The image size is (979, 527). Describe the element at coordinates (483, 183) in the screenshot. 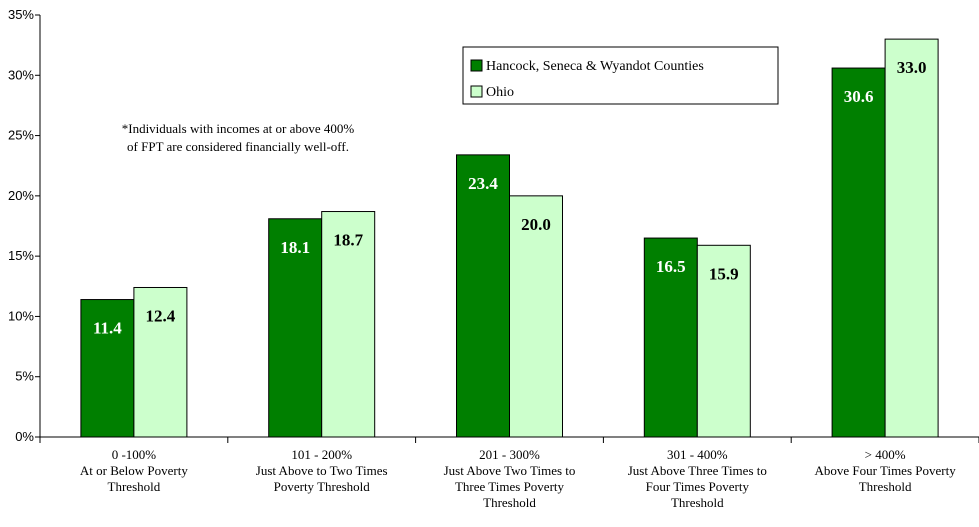

I see `data-label: 23.4` at that location.